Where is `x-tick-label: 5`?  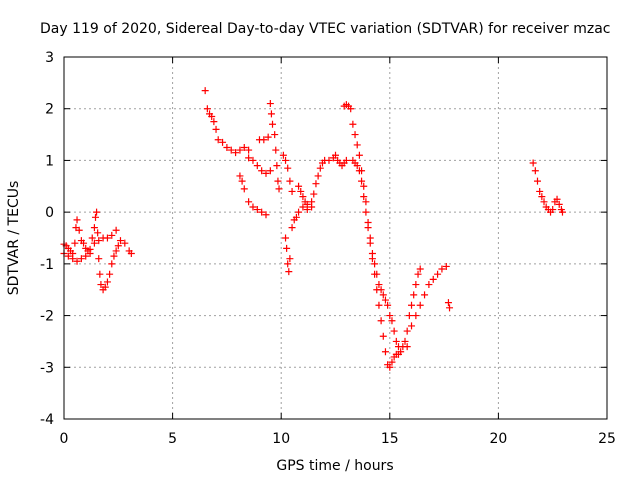
x-tick-label: 5 is located at coordinates (172, 439).